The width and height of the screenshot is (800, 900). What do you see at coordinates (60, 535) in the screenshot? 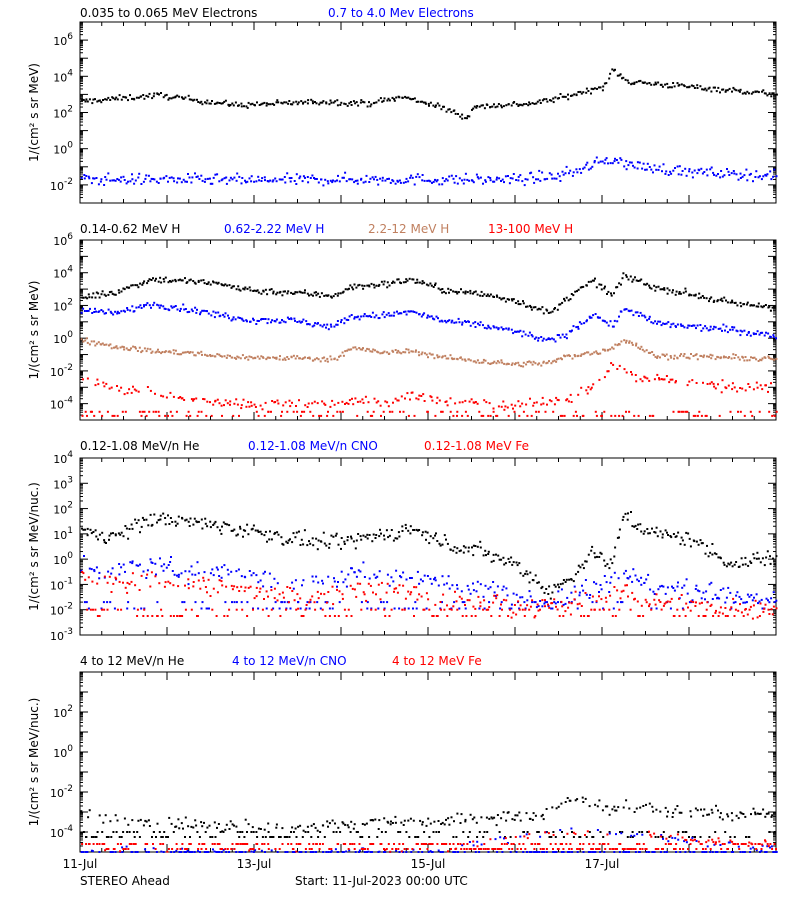
I see `y-tick-base: 10` at bounding box center [60, 535].